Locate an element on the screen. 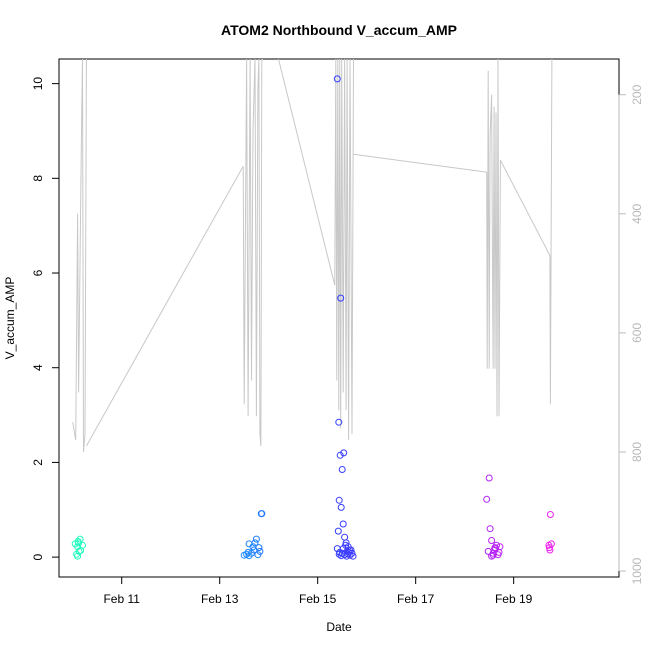 Image resolution: width=650 pixels, height=650 pixels. y-tick-label: 0 is located at coordinates (38, 556).